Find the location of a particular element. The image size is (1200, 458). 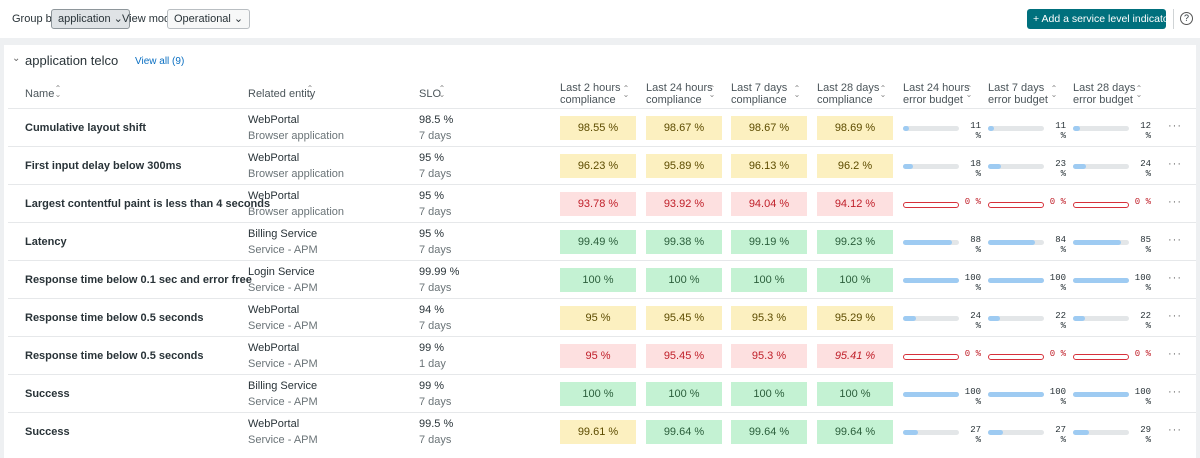

slo-target: 99.99 % is located at coordinates (439, 272).